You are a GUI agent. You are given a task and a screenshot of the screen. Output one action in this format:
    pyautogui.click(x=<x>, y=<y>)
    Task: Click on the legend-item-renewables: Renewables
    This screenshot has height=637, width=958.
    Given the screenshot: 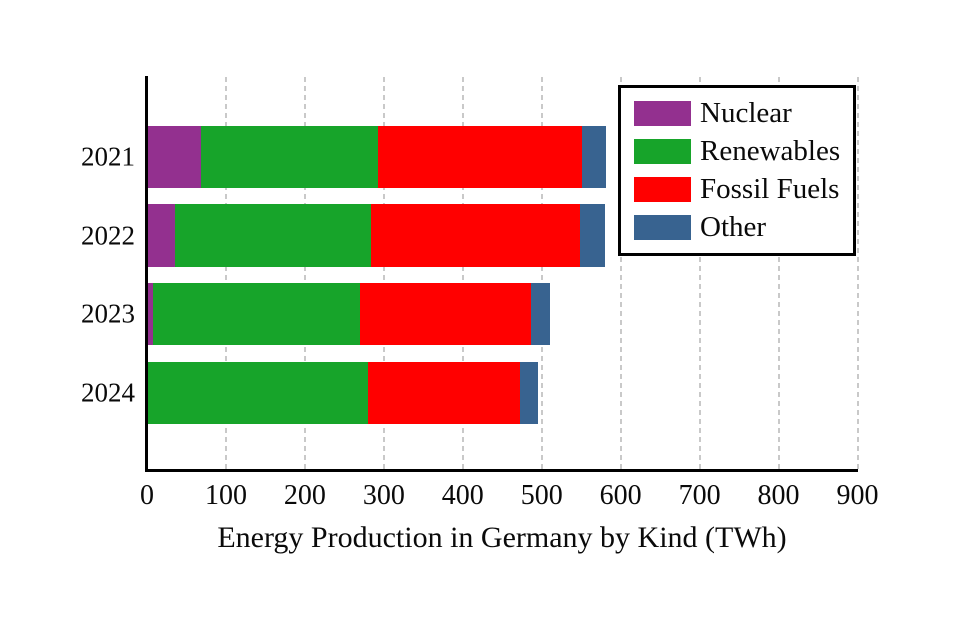 What is the action you would take?
    pyautogui.click(x=737, y=151)
    